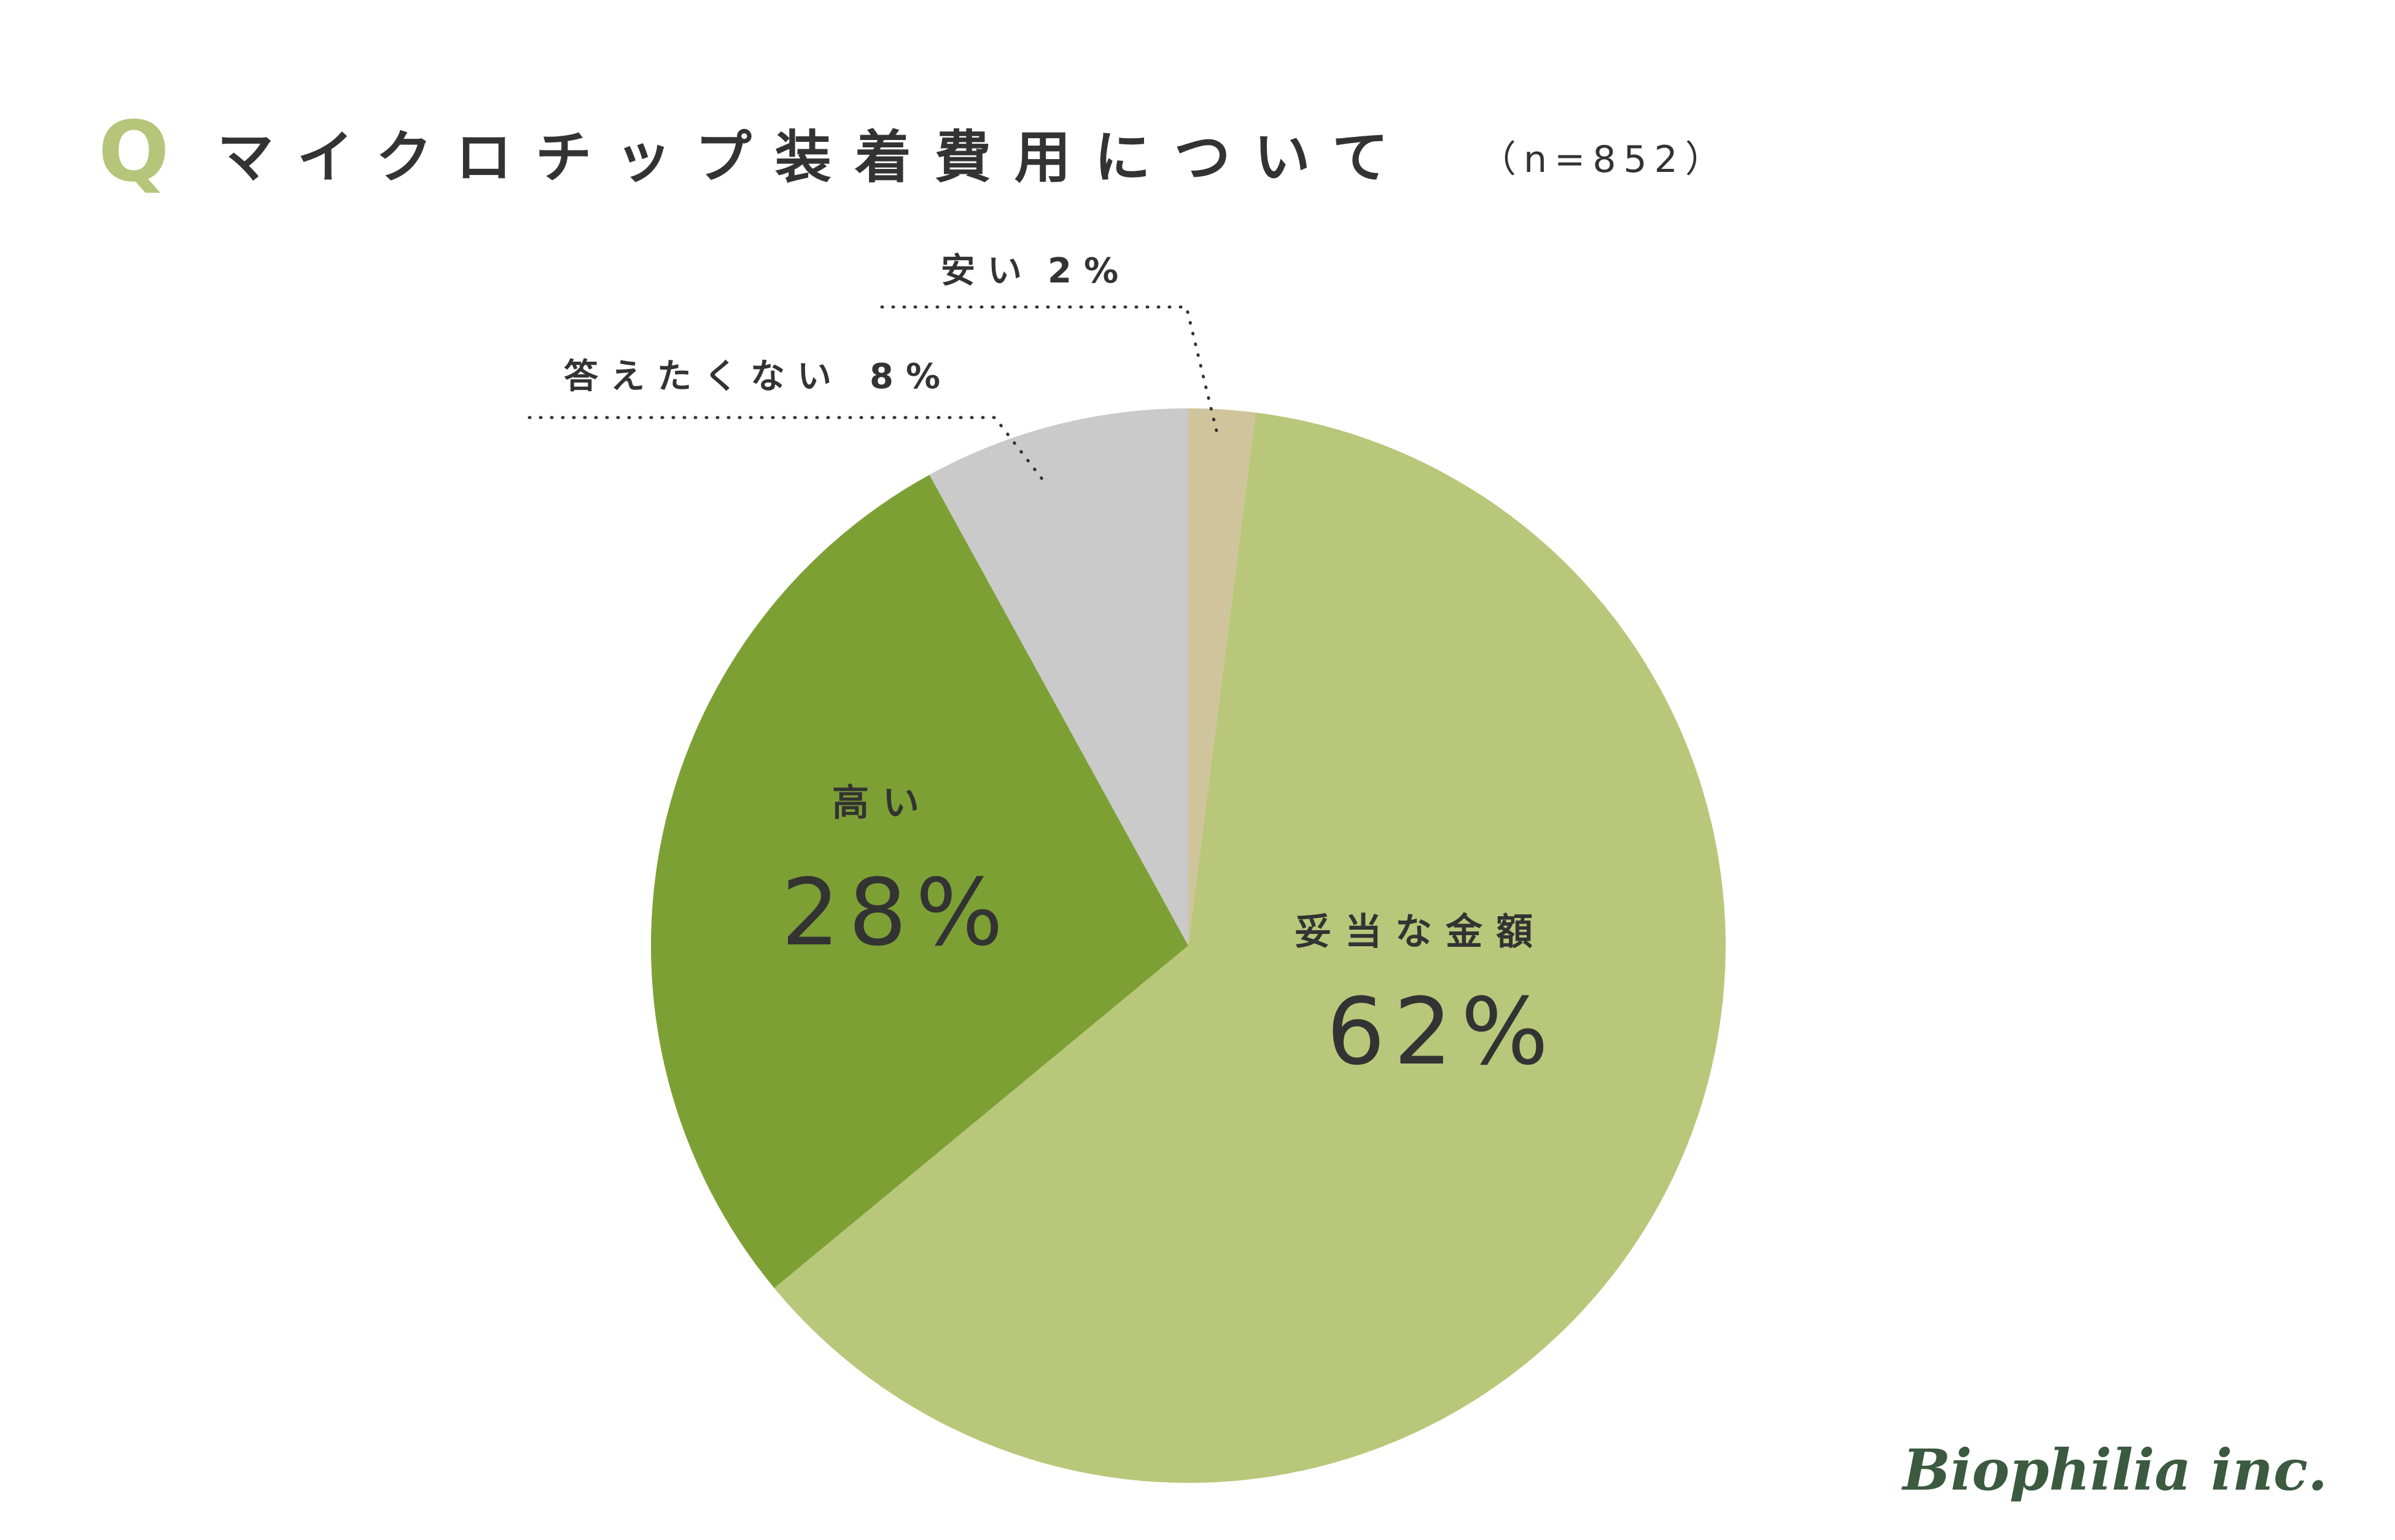 The height and width of the screenshot is (1540, 2395). What do you see at coordinates (787, 449) in the screenshot?
I see `leader-line-no-answer` at bounding box center [787, 449].